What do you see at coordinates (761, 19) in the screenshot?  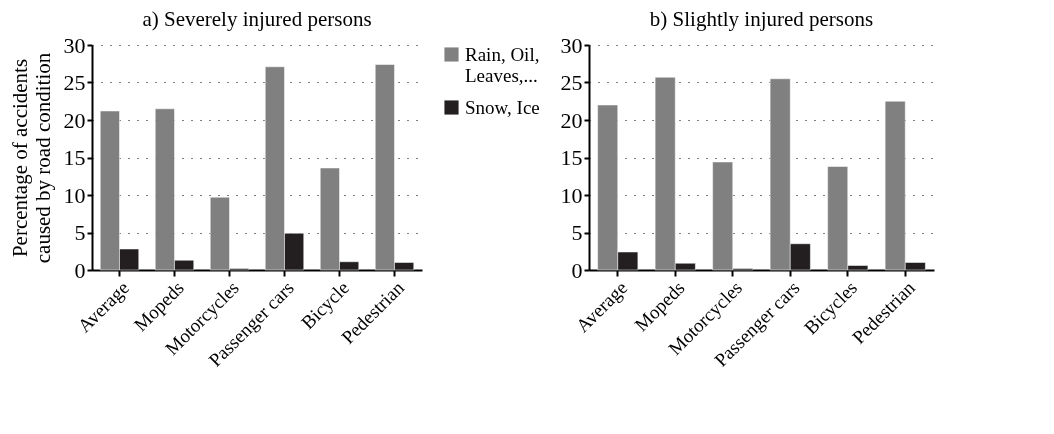 I see `chart-title: b) Slightly injured persons` at bounding box center [761, 19].